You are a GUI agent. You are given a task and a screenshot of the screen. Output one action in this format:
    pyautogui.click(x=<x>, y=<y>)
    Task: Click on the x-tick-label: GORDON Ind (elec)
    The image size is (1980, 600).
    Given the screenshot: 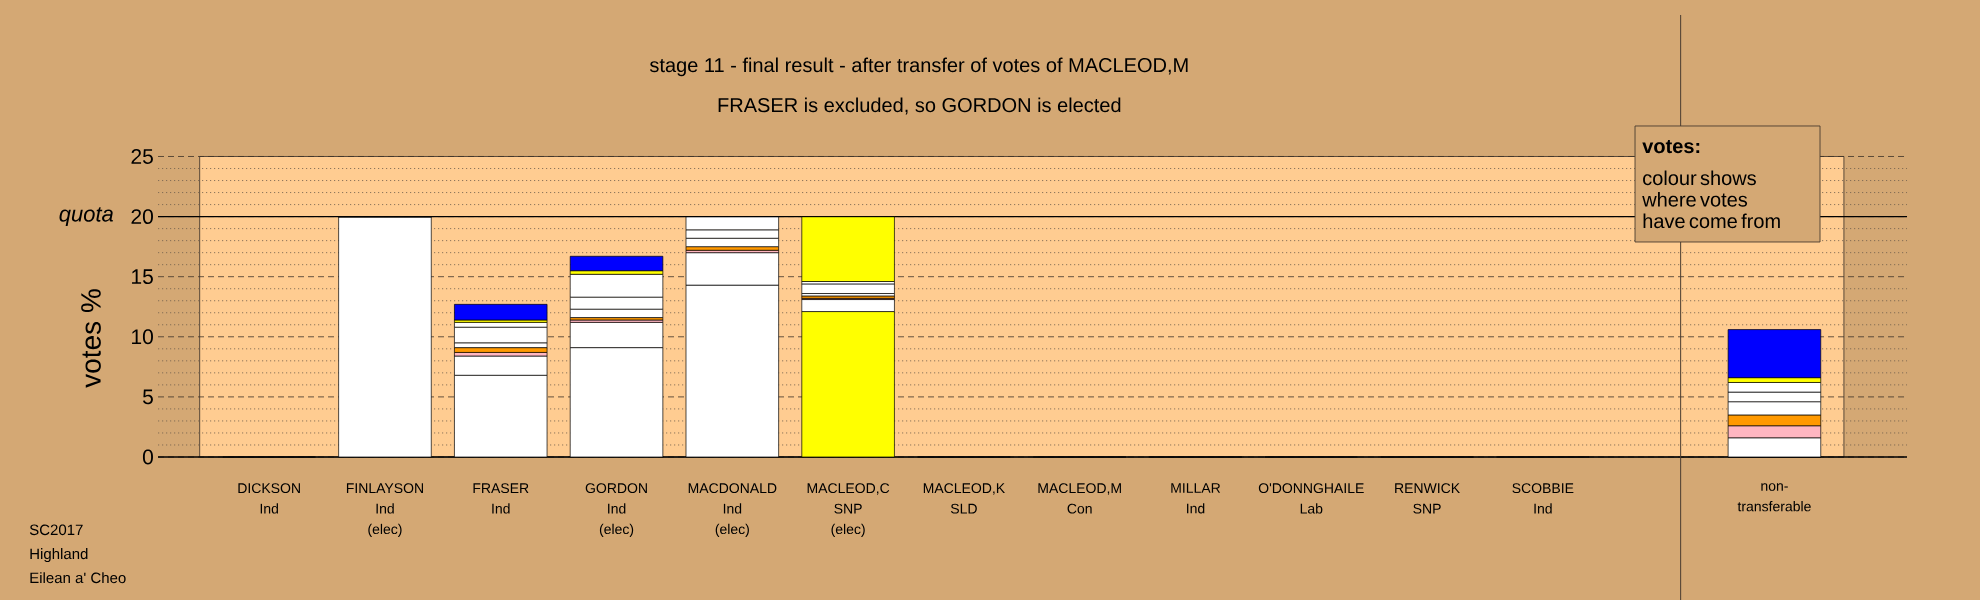 What is the action you would take?
    pyautogui.click(x=616, y=510)
    